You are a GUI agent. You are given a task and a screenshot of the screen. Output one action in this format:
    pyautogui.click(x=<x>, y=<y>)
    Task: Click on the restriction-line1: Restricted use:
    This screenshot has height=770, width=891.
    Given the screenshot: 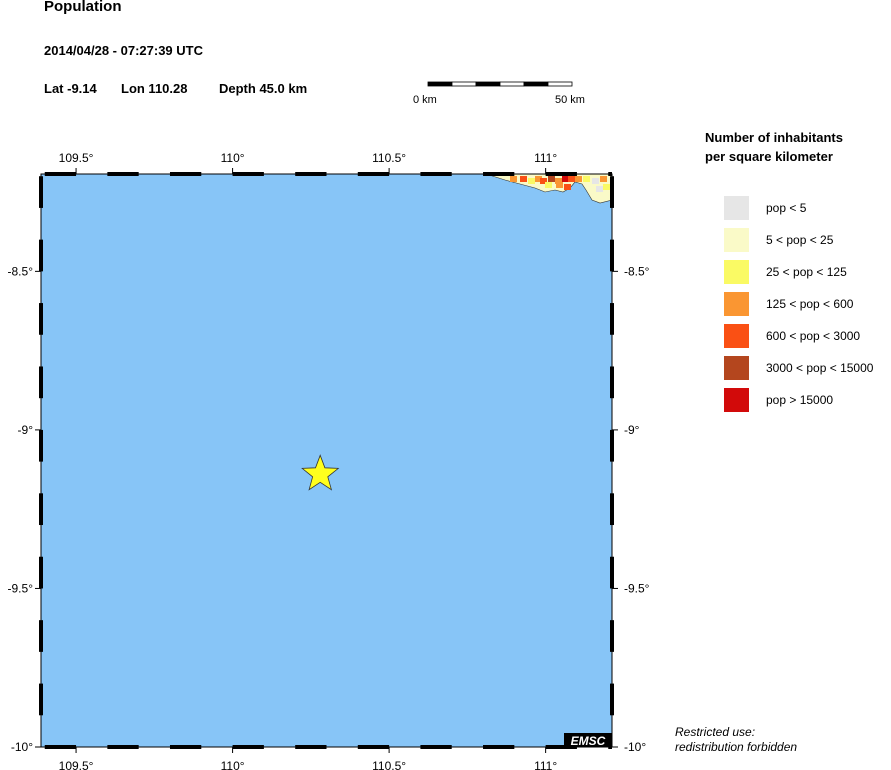 What is the action you would take?
    pyautogui.click(x=715, y=732)
    